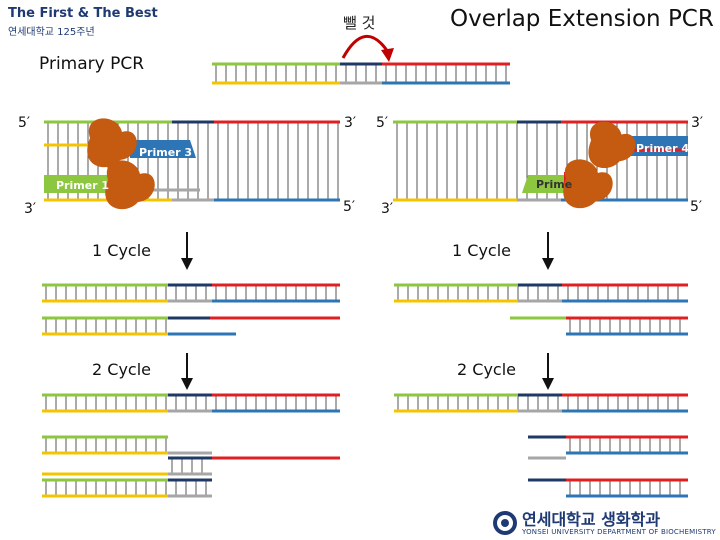  What do you see at coordinates (51, 32) in the screenshot?
I see `logo-anniversary: 연세대학교 125주년` at bounding box center [51, 32].